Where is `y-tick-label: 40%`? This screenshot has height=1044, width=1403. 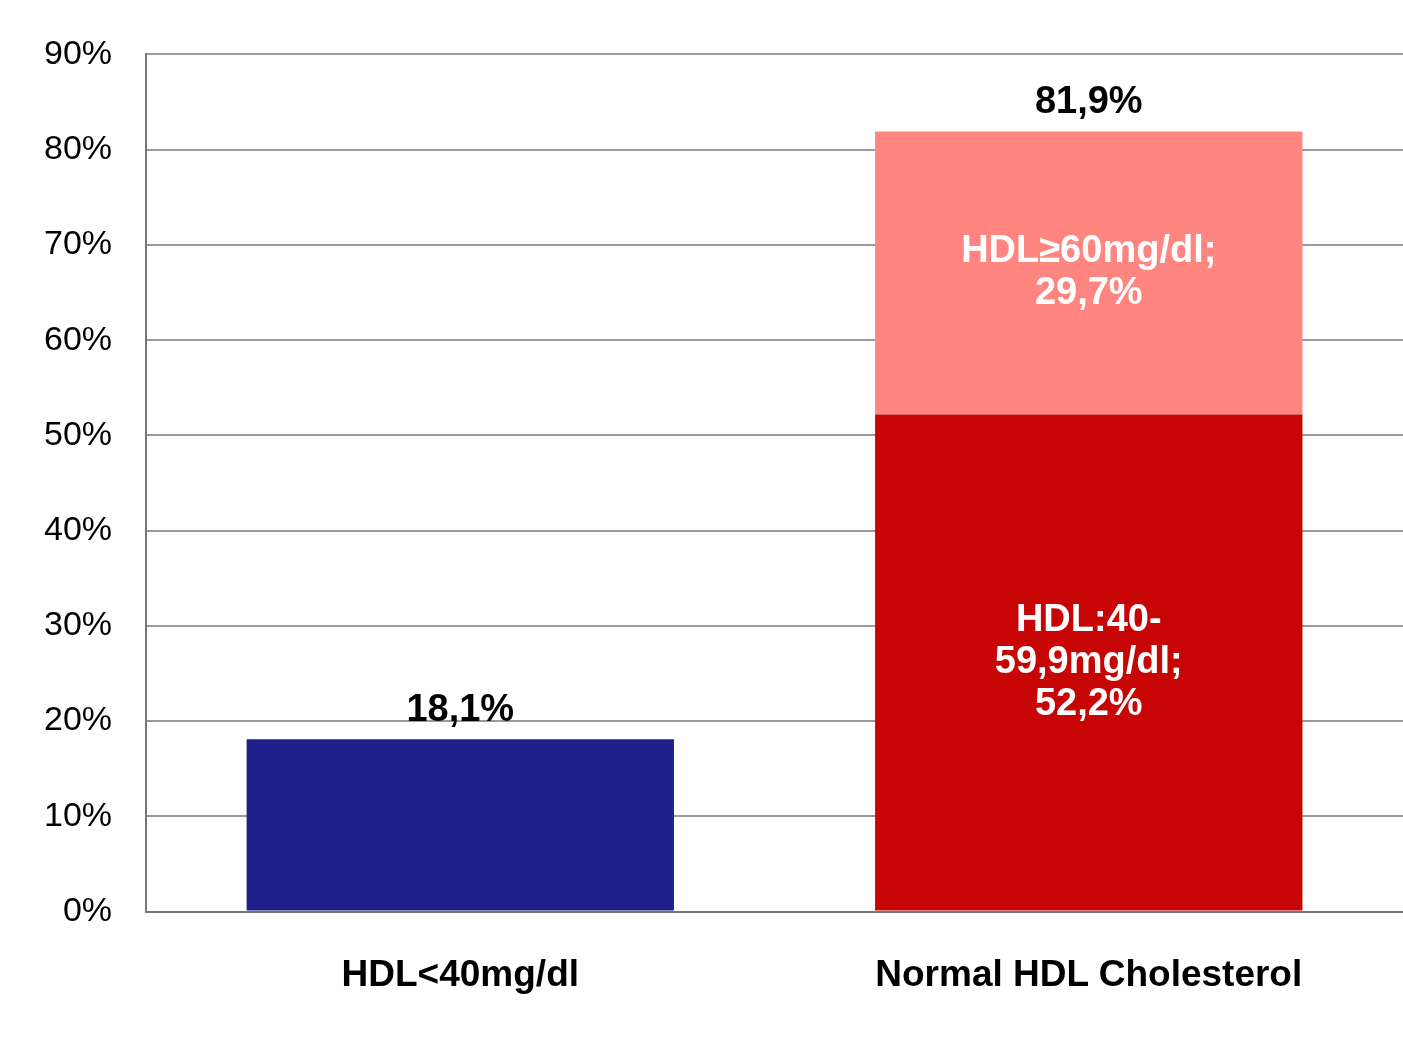 y-tick-label: 40% is located at coordinates (78, 528).